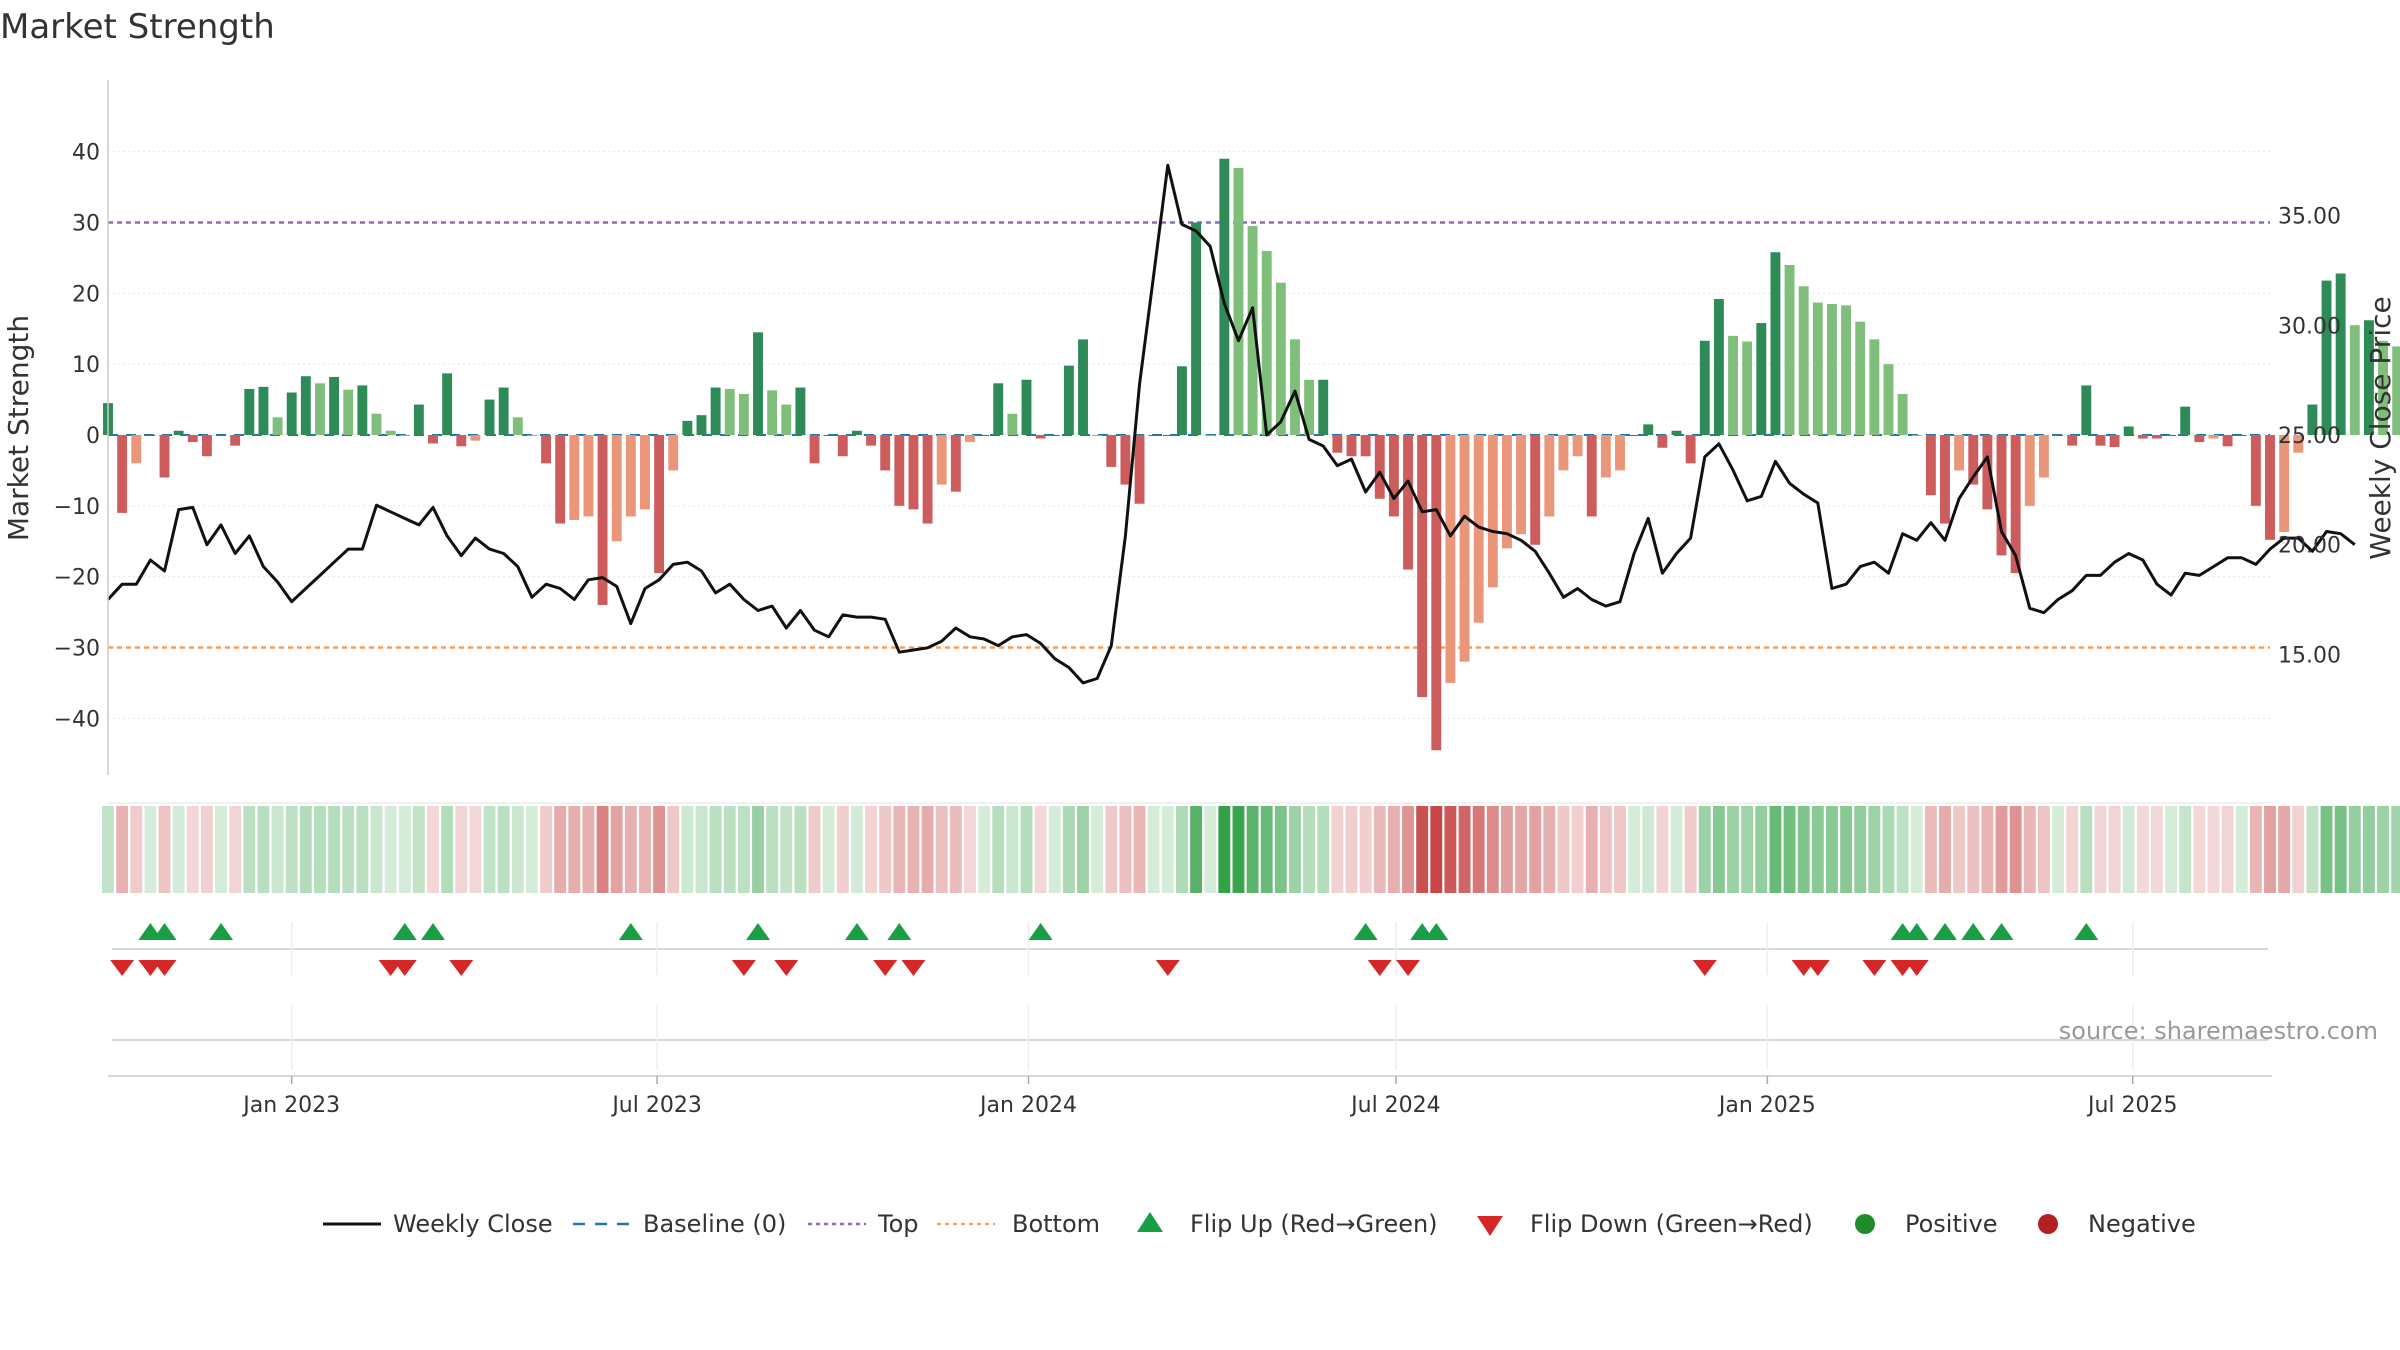 Image resolution: width=2400 pixels, height=1350 pixels. I want to click on right-axis-title: Weekly Close Price, so click(2380, 427).